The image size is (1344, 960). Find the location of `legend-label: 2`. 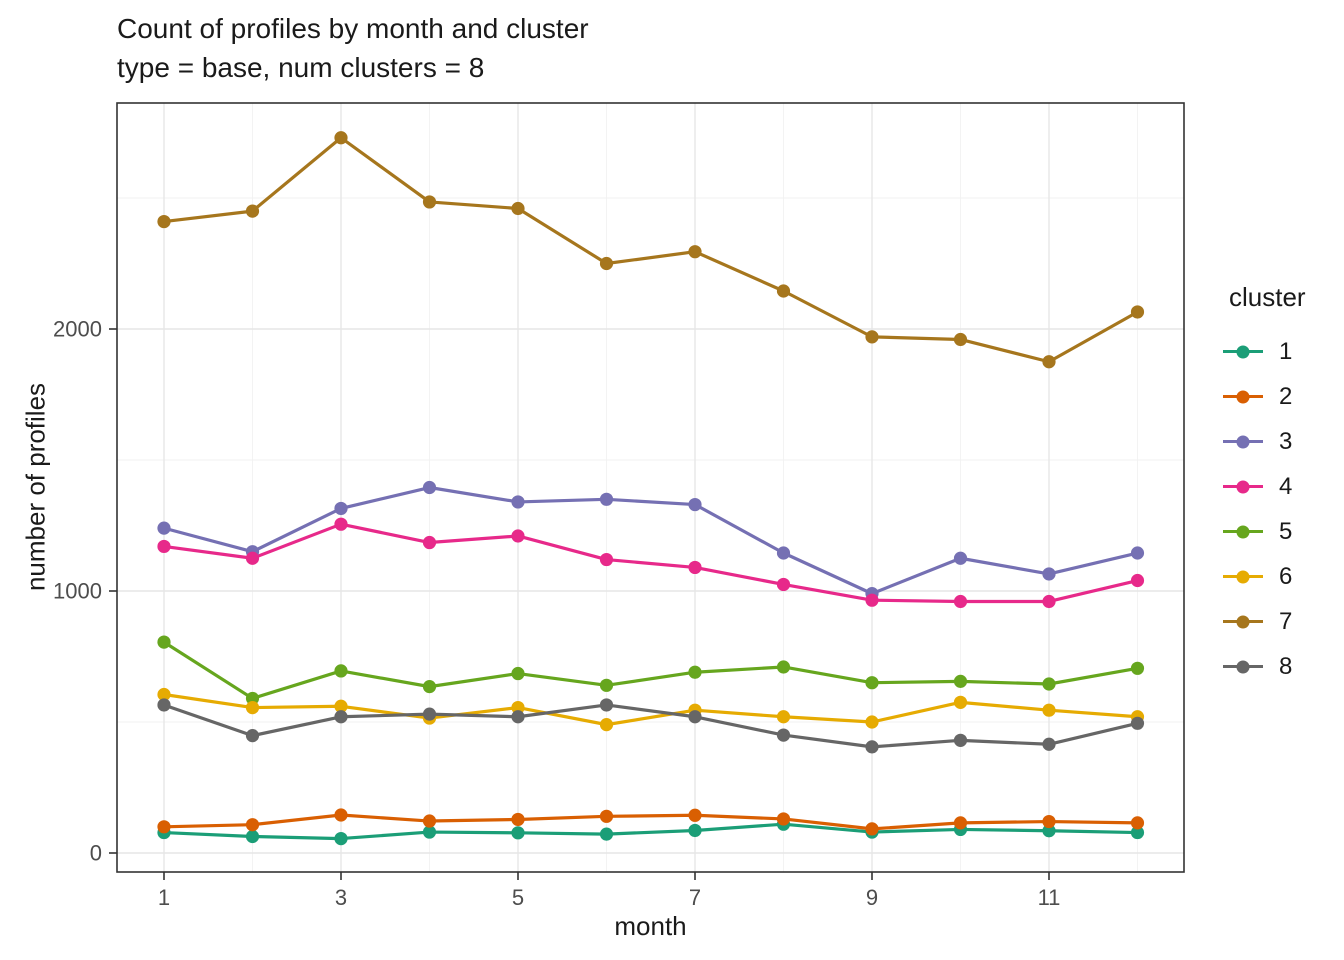

legend-label: 2 is located at coordinates (1286, 396).